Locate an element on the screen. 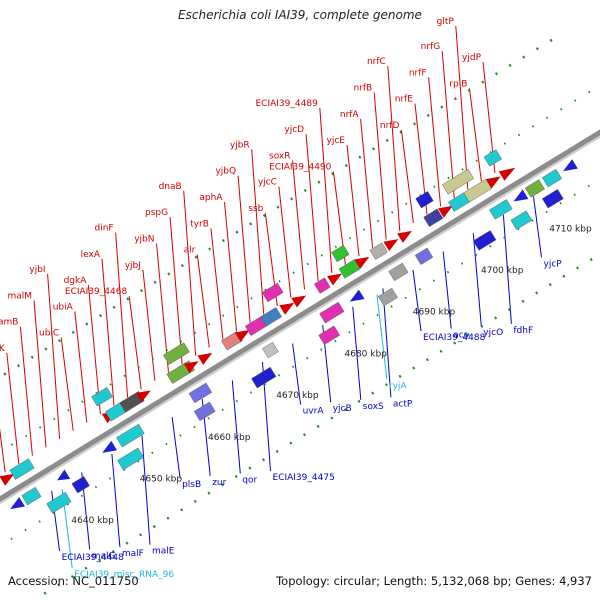 Image resolution: width=600 pixels, height=600 pixels. reverse-gene-label: yjcO is located at coordinates (493, 333).